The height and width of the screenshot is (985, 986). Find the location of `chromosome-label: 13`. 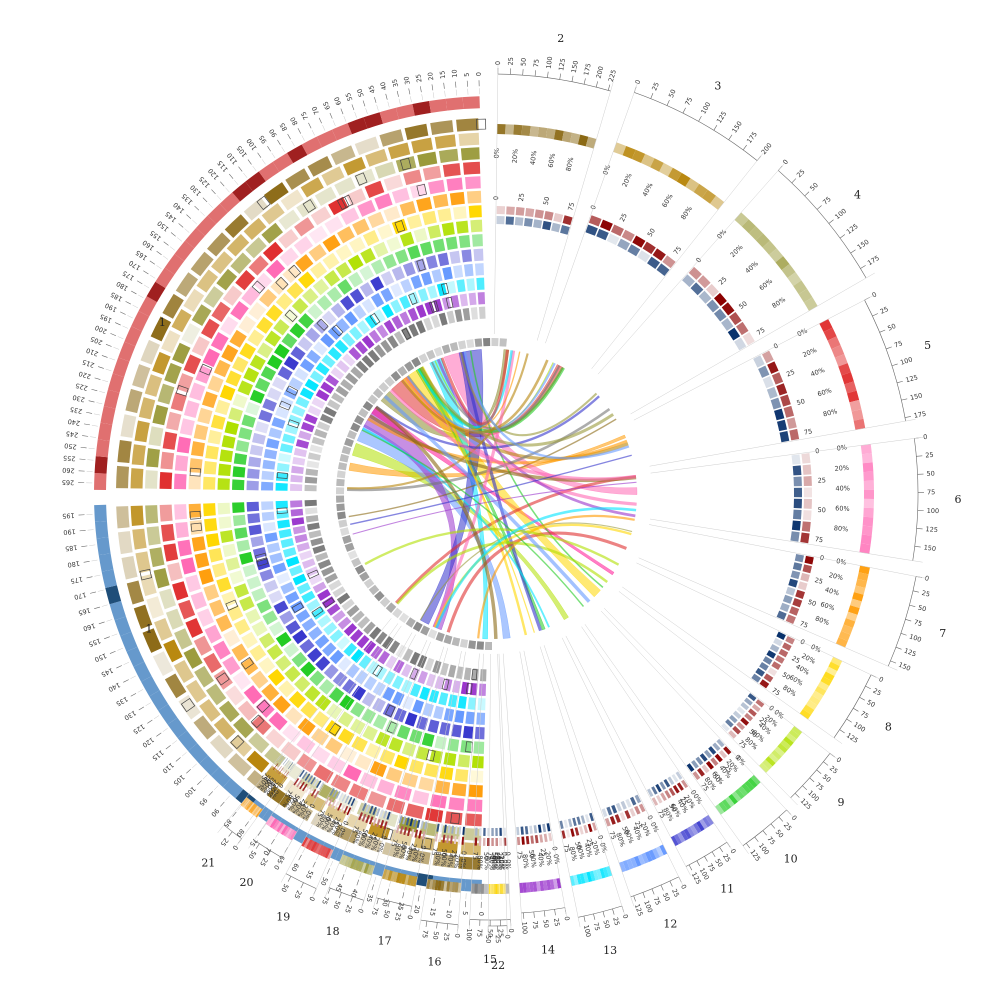

chromosome-label: 13 is located at coordinates (610, 950).